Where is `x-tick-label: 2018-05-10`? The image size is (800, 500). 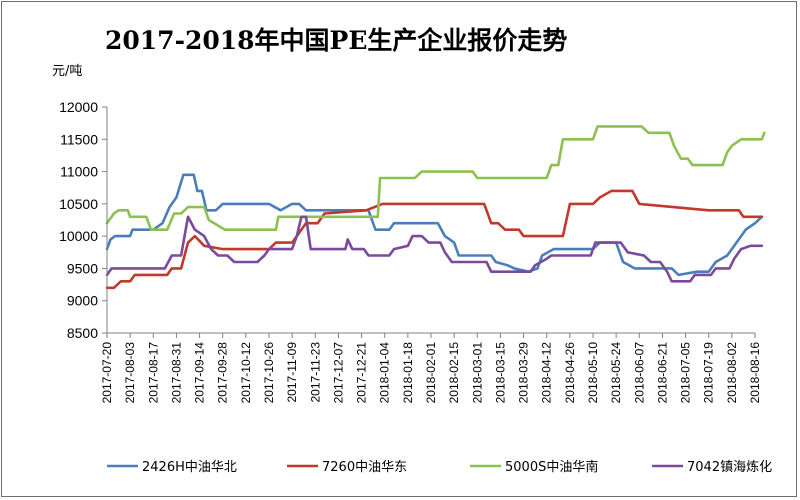 x-tick-label: 2018-05-10 is located at coordinates (593, 373).